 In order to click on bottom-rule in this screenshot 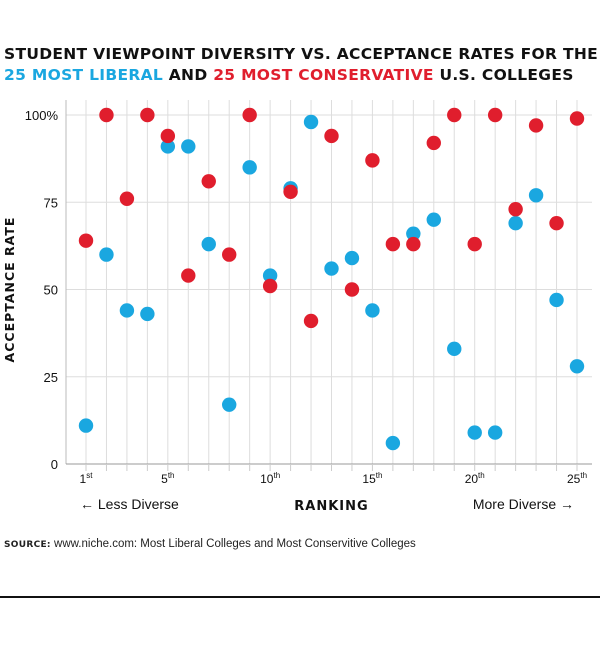, I will do `click(300, 597)`.